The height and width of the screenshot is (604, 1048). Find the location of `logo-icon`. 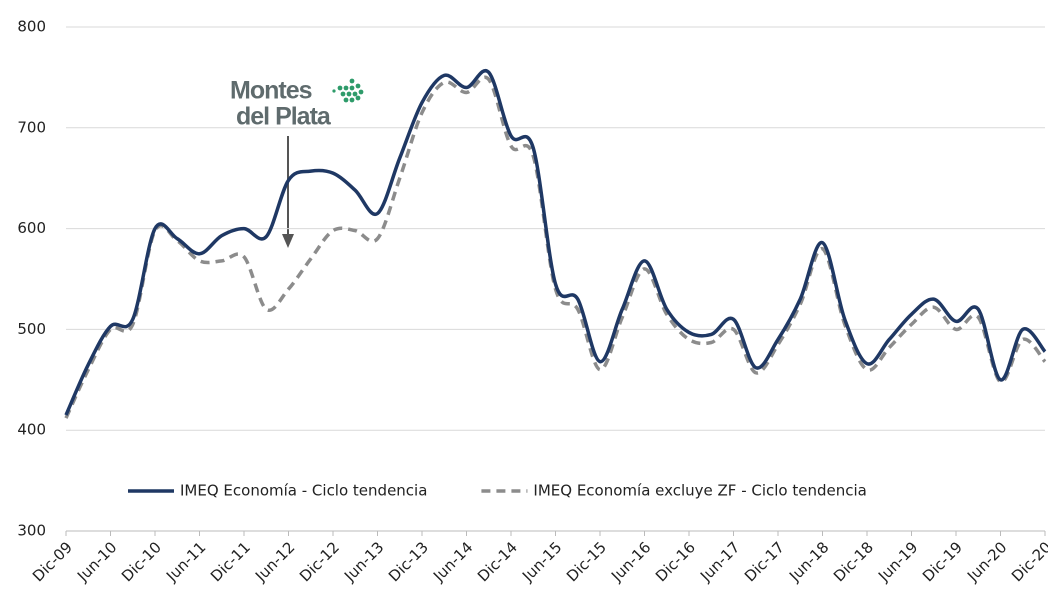

logo-icon is located at coordinates (348, 90).